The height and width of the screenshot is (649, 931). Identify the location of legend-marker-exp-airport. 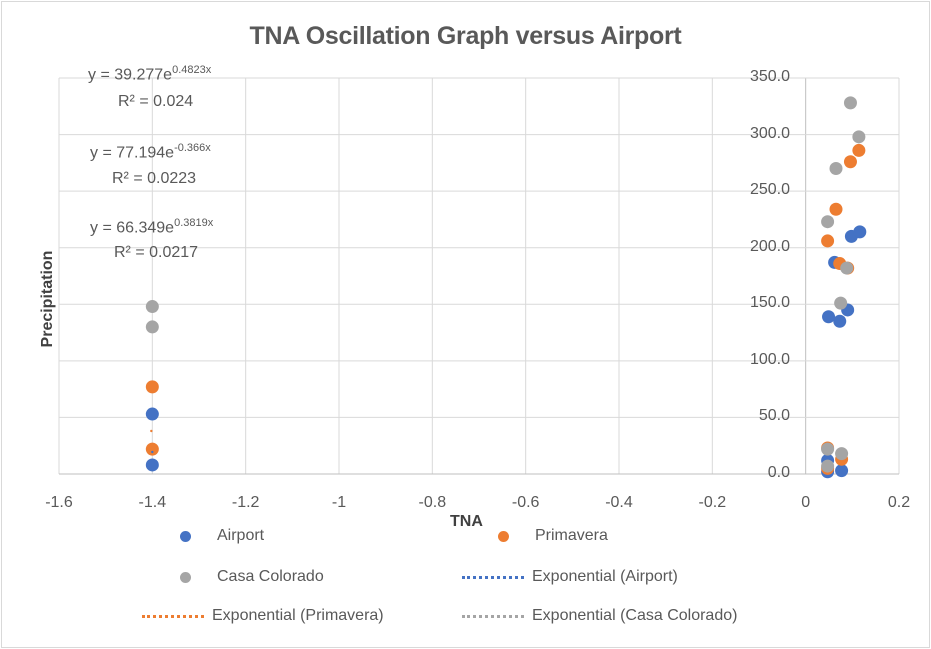
(493, 577).